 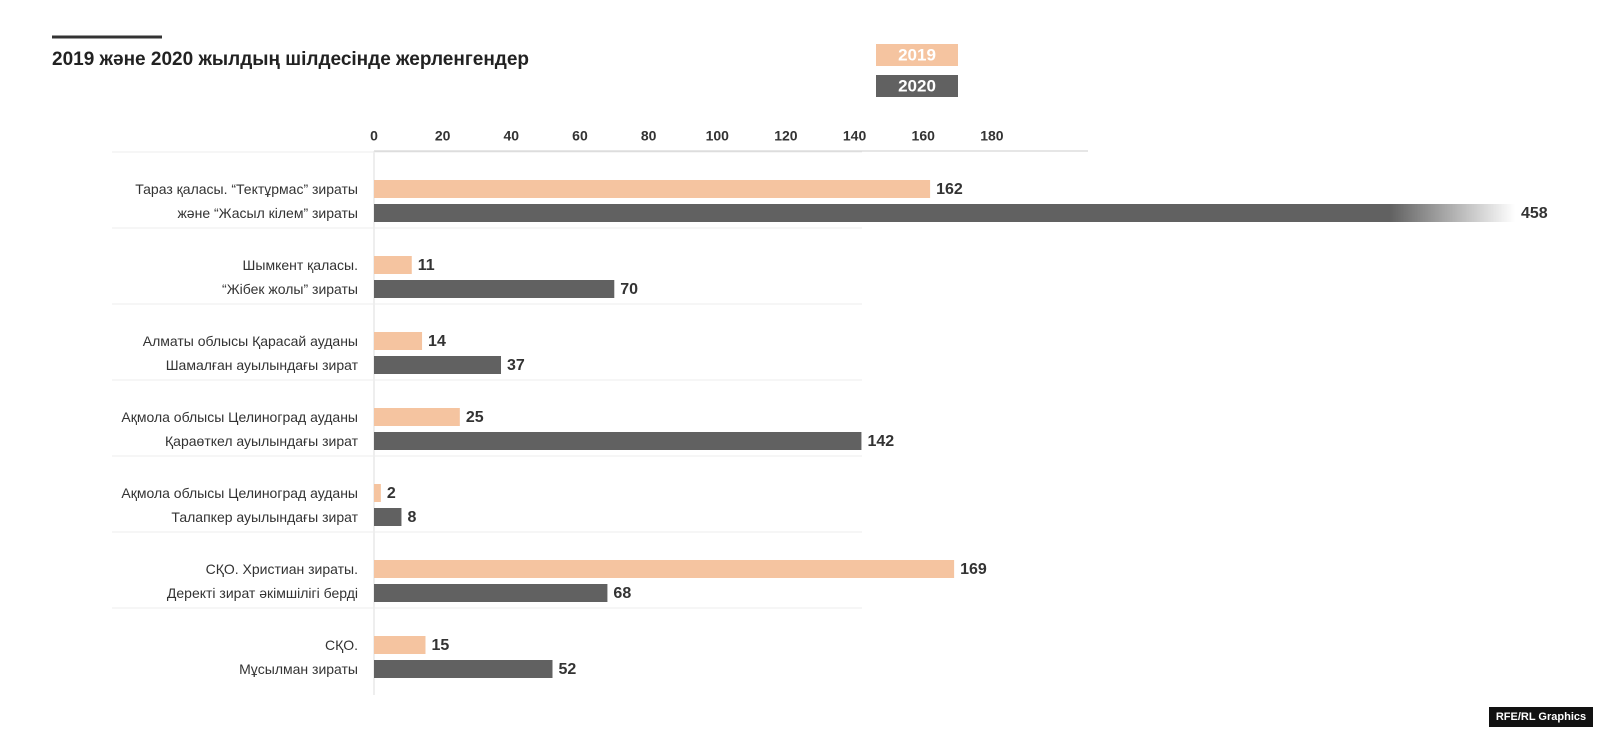 What do you see at coordinates (973, 569) in the screenshot?
I see `value-label: 169` at bounding box center [973, 569].